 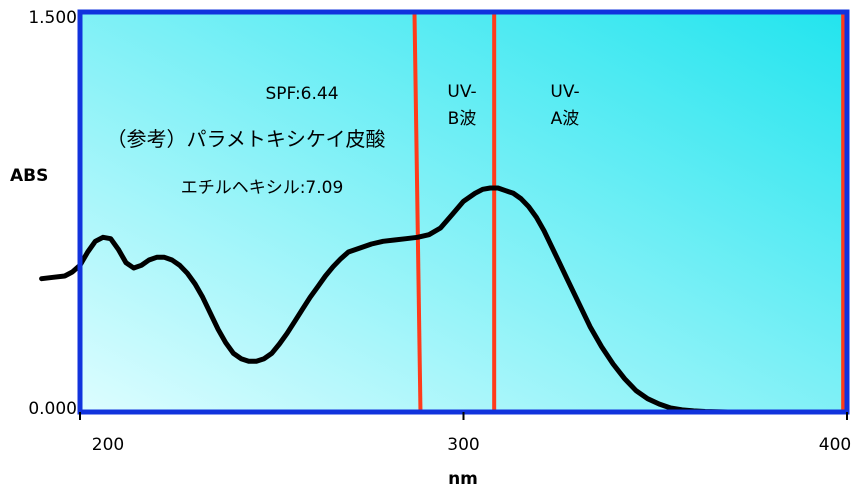 What do you see at coordinates (461, 92) in the screenshot?
I see `uvb-label-line1: UV-` at bounding box center [461, 92].